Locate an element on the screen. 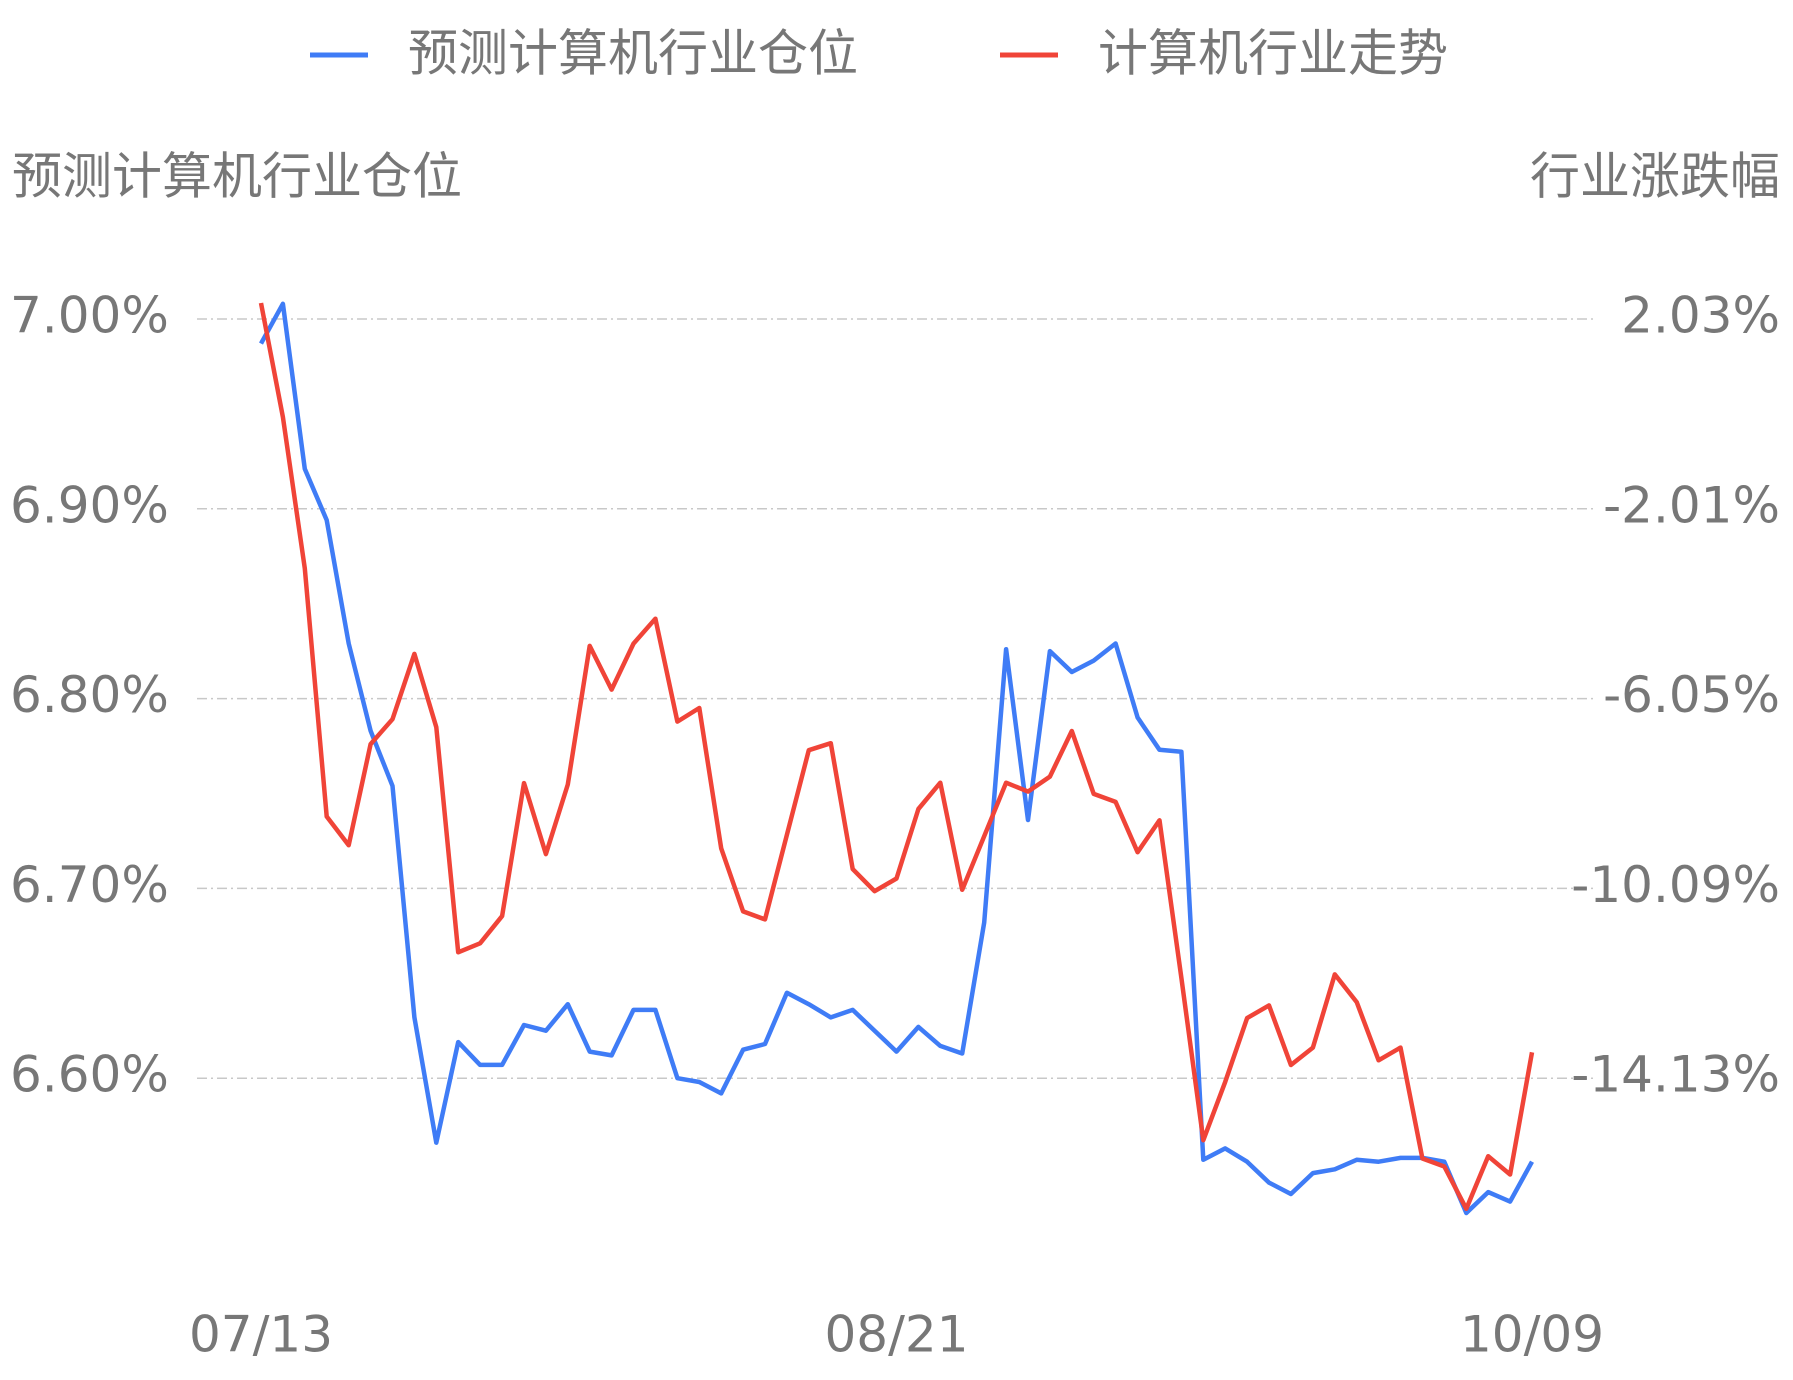  y-tick-label: 6.70% is located at coordinates (89, 885).